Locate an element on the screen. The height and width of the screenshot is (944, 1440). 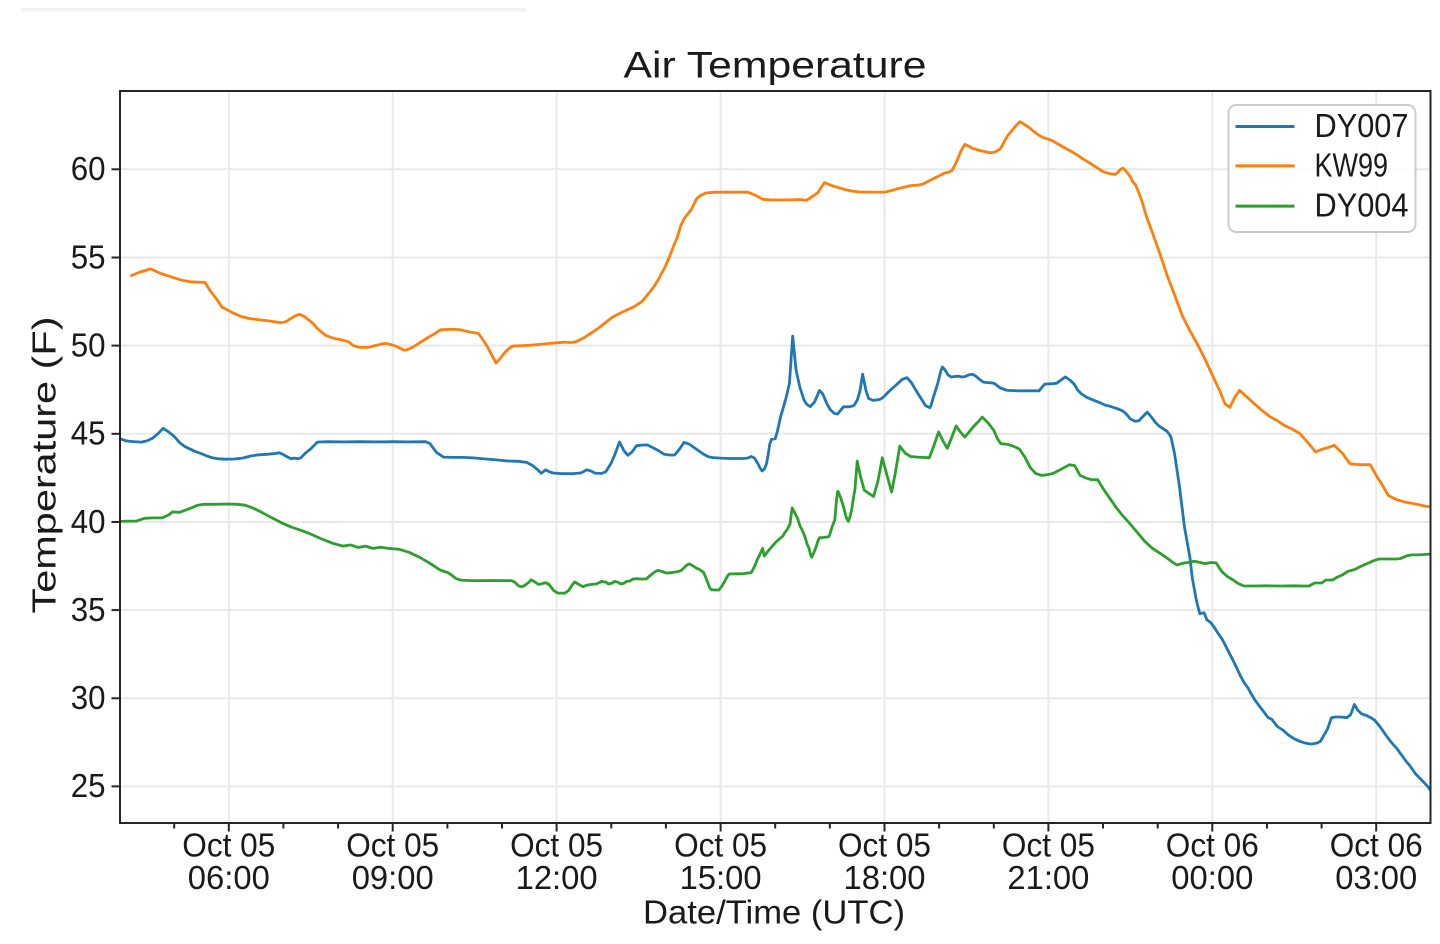
svg-text: DY004 is located at coordinates (1362, 205).